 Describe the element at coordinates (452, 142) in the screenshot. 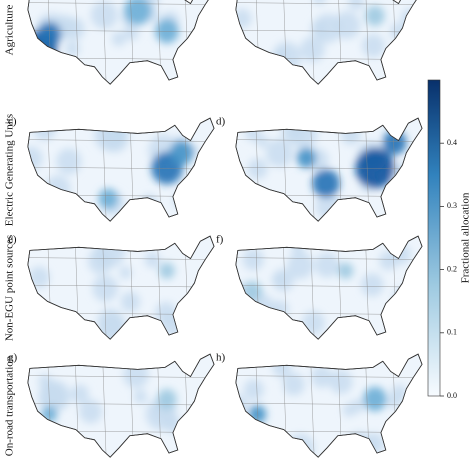

I see `colorbar-tick-label: 0.4` at that location.